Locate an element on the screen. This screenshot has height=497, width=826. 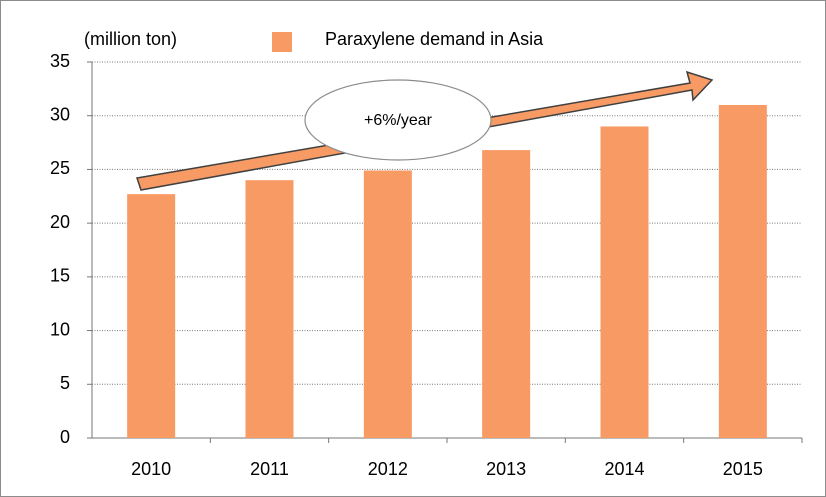
y-tick-label: 15 is located at coordinates (60, 276).